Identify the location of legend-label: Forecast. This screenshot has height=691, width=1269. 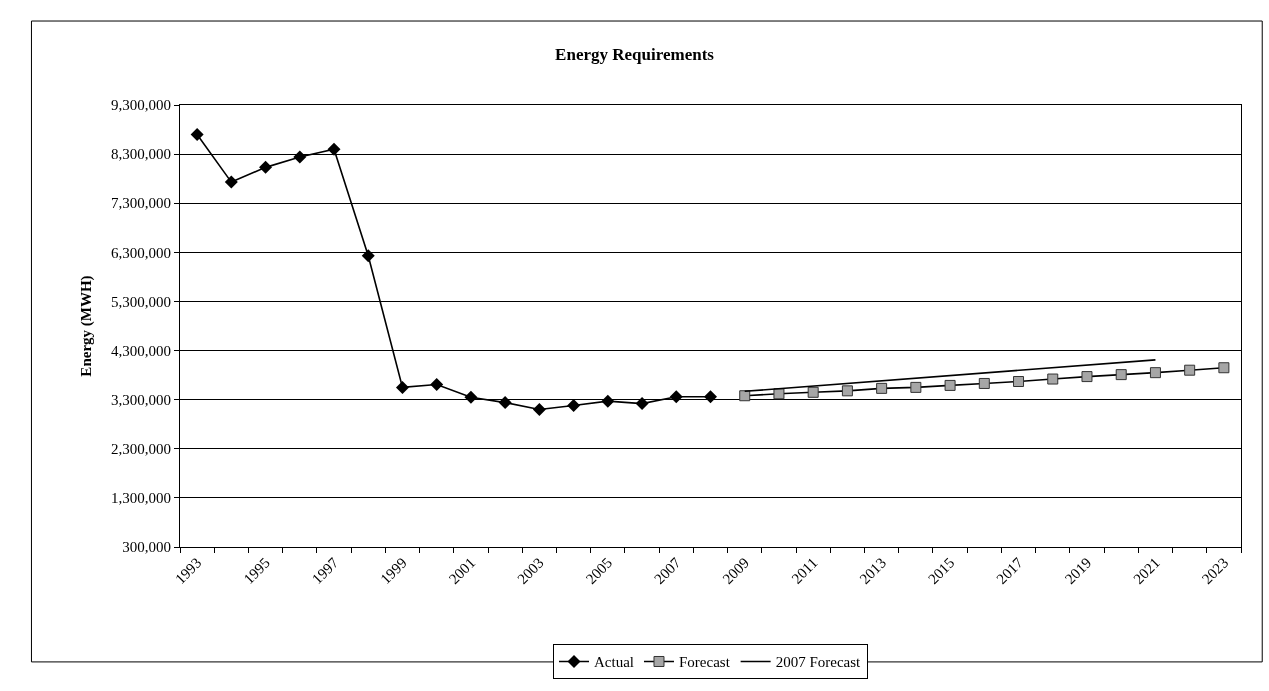
(704, 662).